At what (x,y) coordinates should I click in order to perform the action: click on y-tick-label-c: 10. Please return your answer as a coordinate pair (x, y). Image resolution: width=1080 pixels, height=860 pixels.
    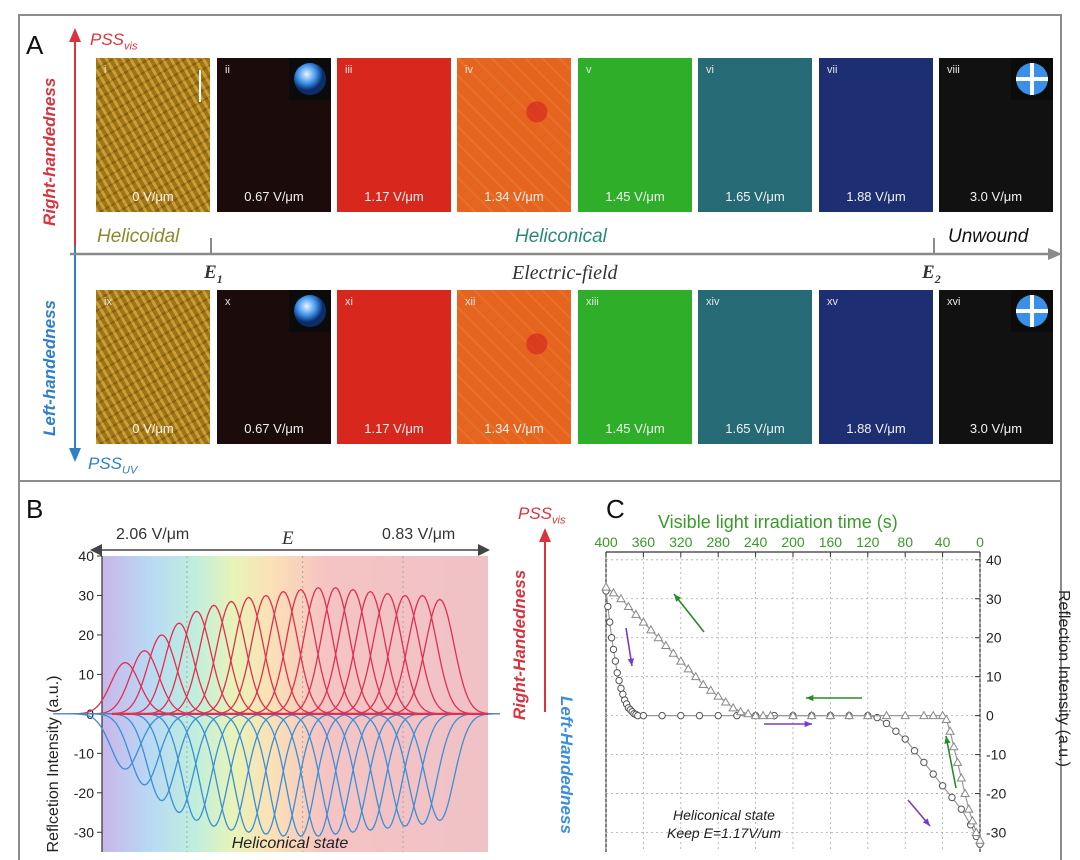
    Looking at the image, I should click on (994, 677).